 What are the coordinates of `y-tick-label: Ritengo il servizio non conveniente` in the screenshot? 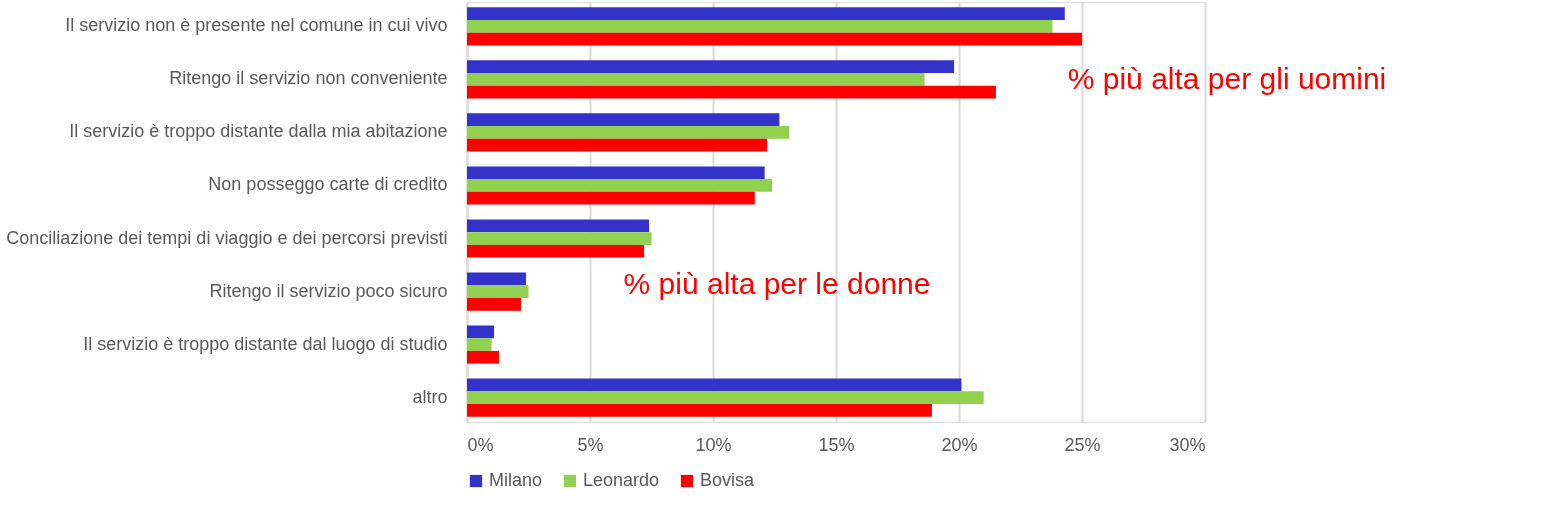 It's located at (308, 78).